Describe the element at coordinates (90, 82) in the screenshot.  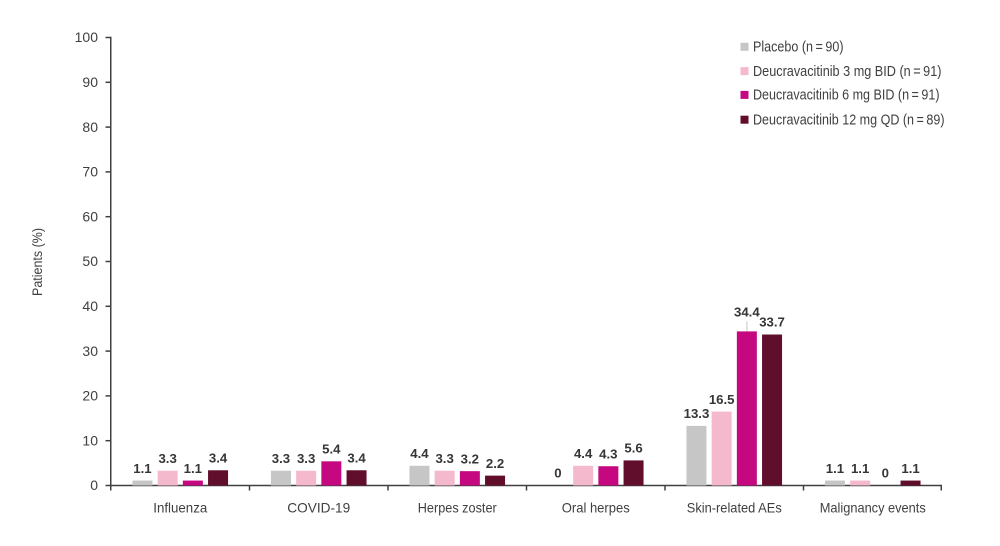
I see `svg-text: 90` at that location.